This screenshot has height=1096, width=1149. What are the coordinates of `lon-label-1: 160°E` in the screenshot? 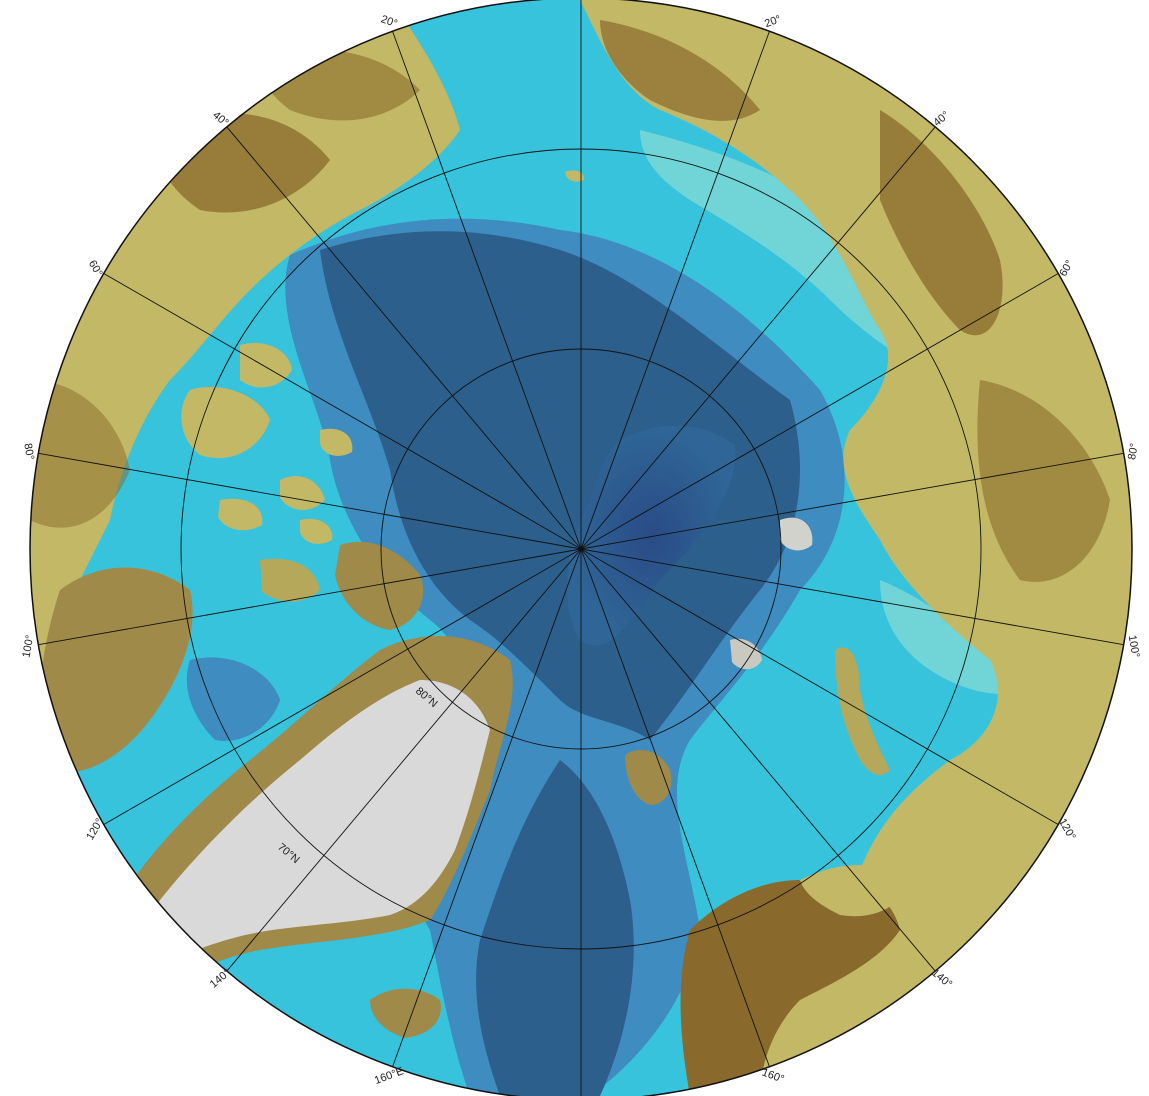 It's located at (389, 1076).